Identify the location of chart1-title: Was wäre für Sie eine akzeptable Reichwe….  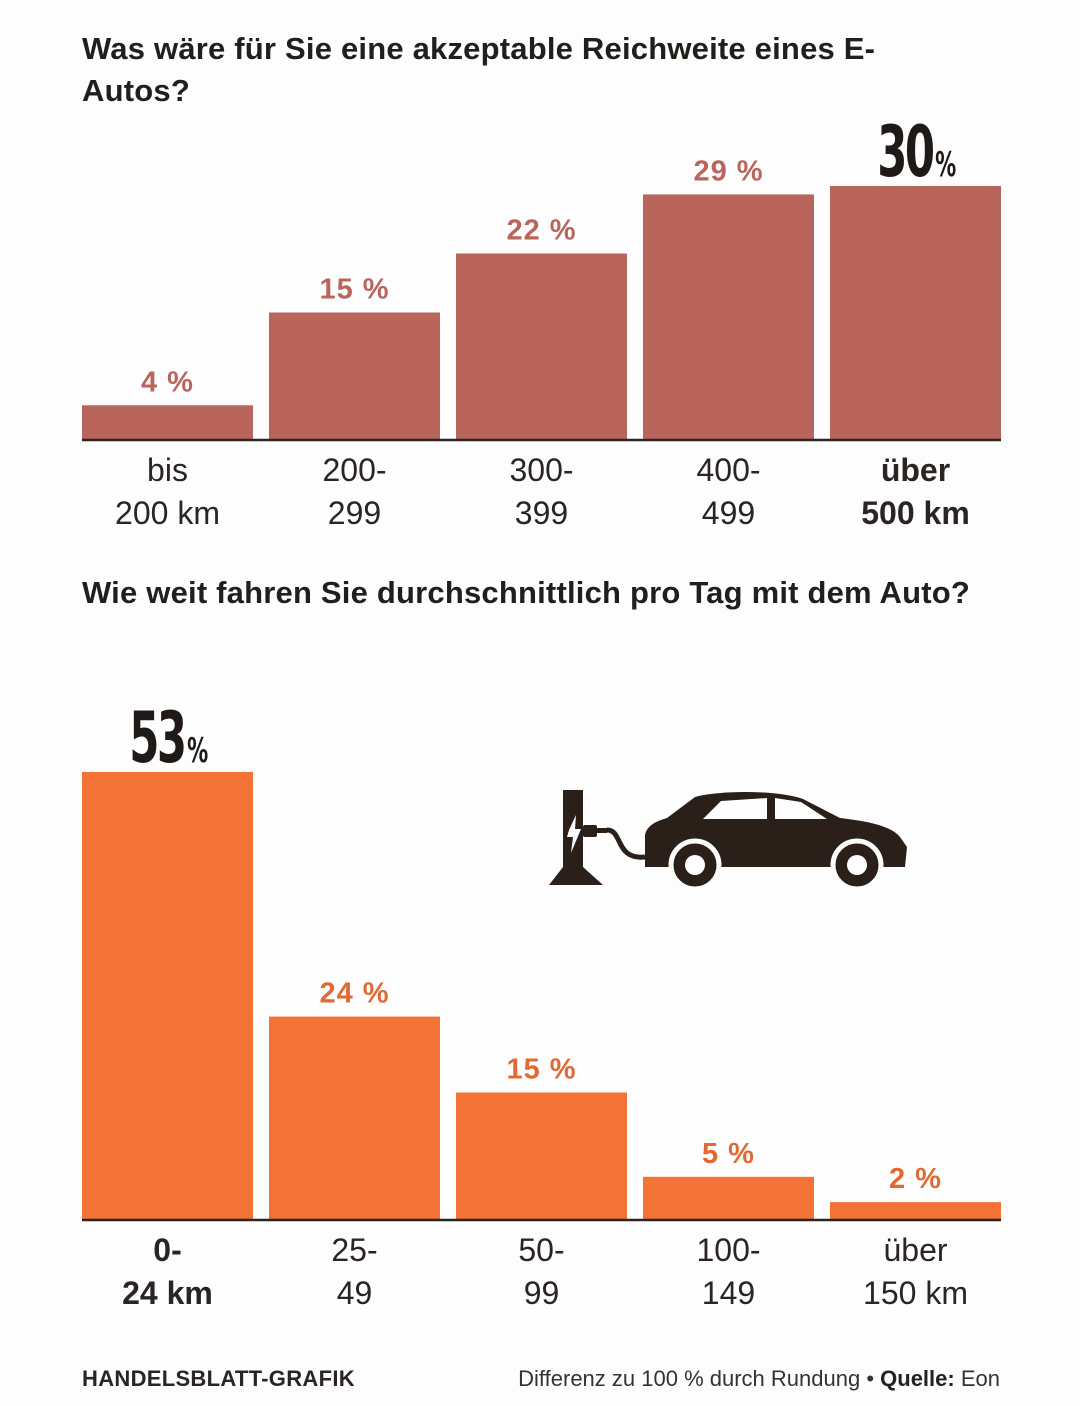
(479, 69).